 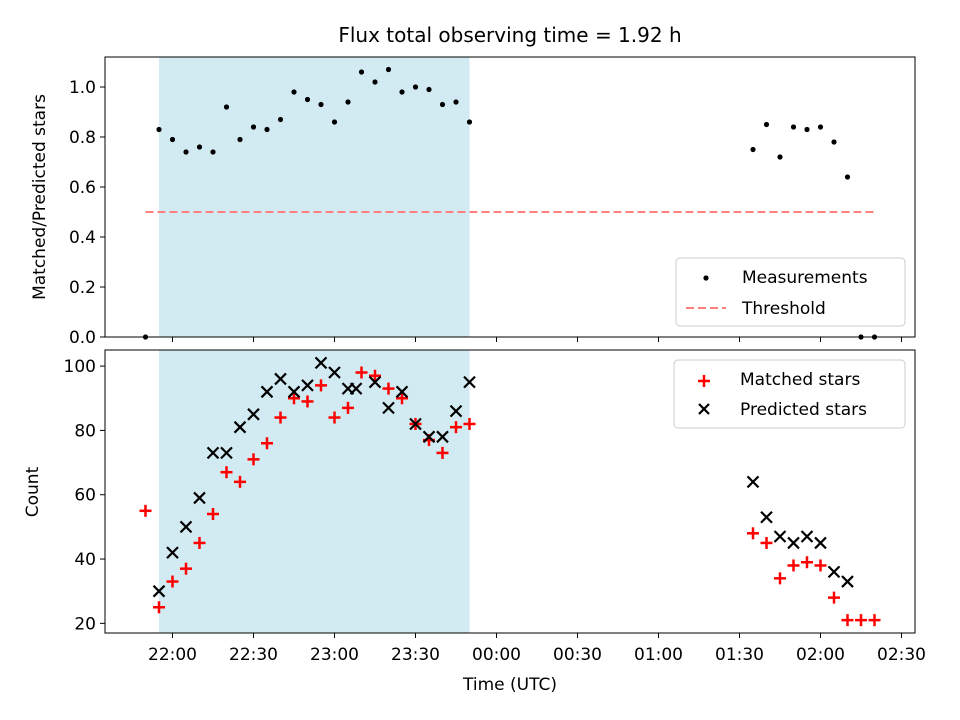 I want to click on x-tick-label: 00:30, so click(x=577, y=655).